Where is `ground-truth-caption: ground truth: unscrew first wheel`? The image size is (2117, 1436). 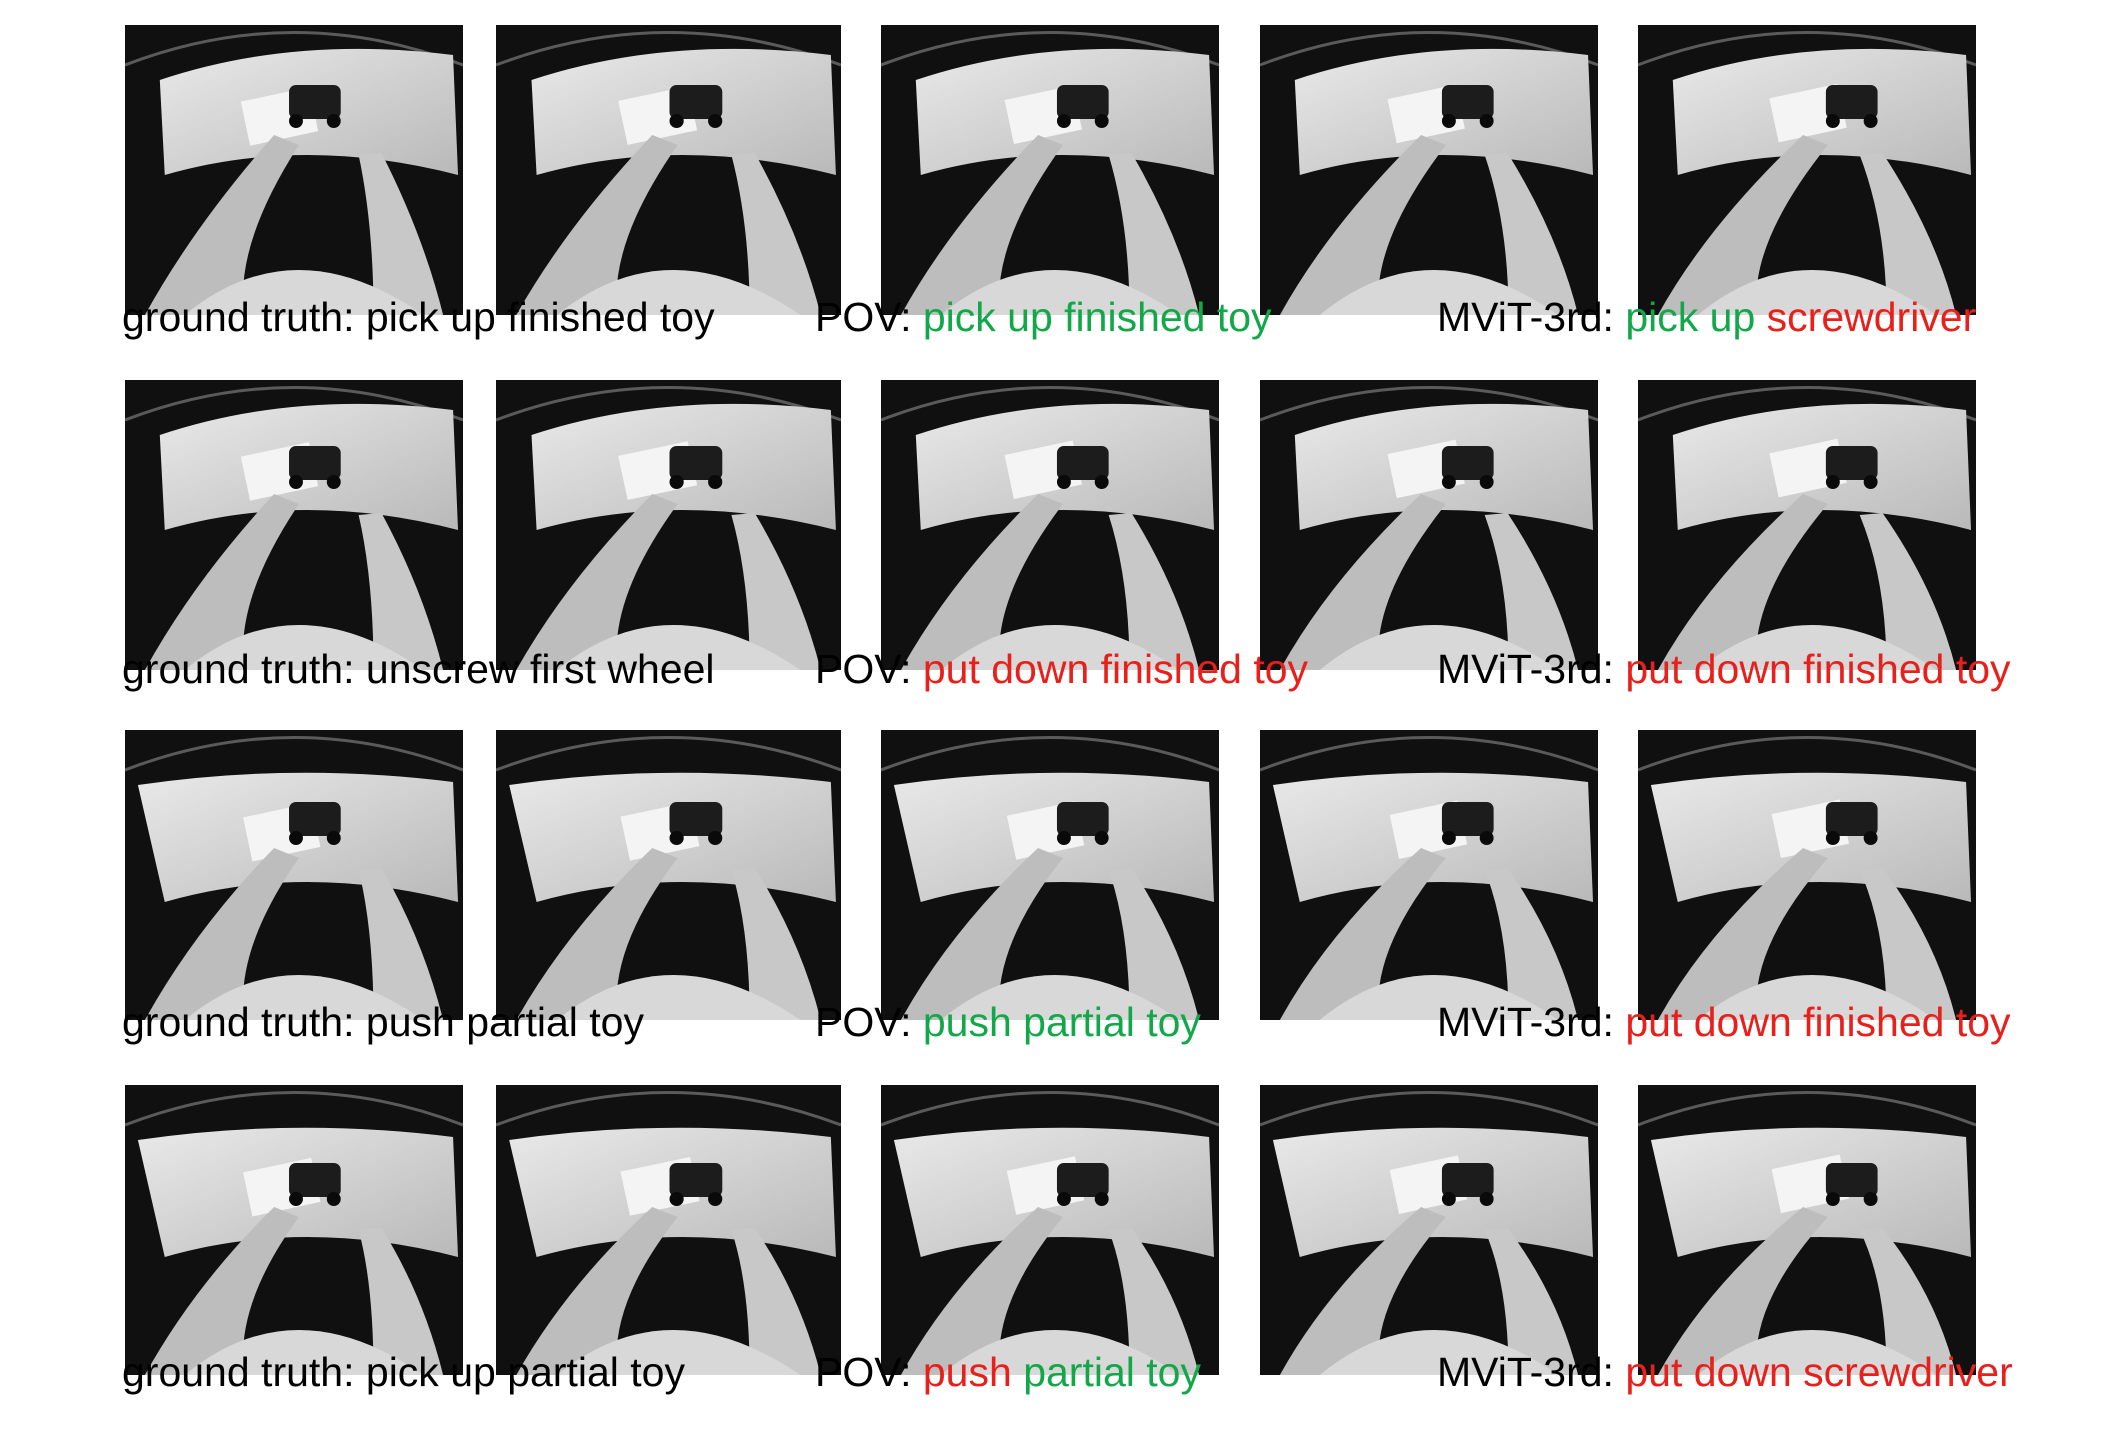 ground-truth-caption: ground truth: unscrew first wheel is located at coordinates (418, 669).